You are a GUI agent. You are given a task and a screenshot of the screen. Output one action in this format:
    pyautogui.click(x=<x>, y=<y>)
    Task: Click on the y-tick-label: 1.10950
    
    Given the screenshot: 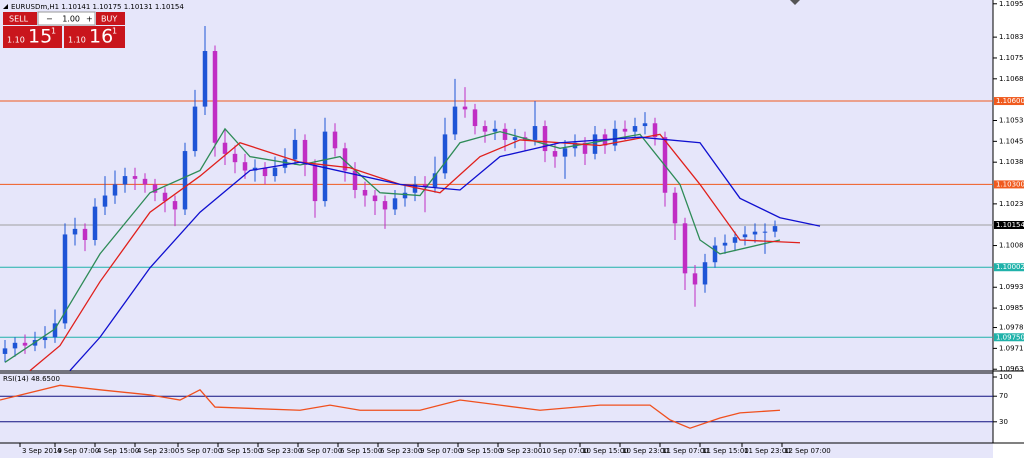 What is the action you would take?
    pyautogui.click(x=1011, y=4)
    